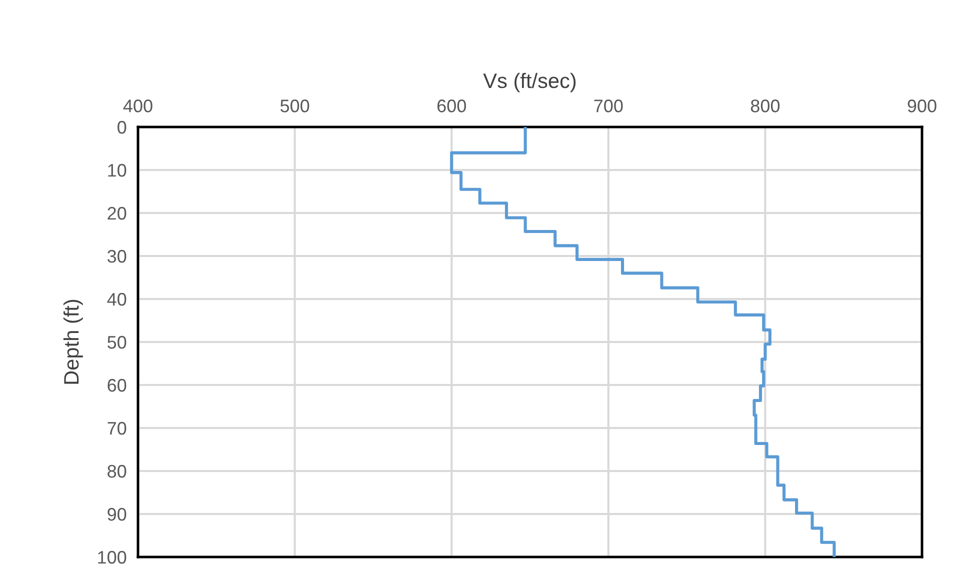 The width and height of the screenshot is (956, 583). Describe the element at coordinates (117, 514) in the screenshot. I see `y-tick-label: 90` at that location.